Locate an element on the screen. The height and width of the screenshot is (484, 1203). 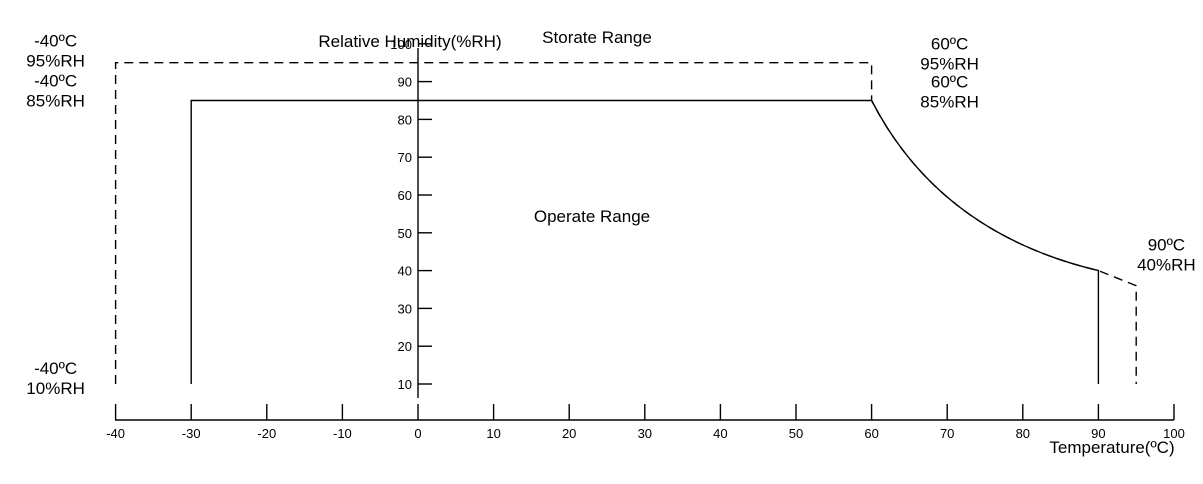
x-tick-label-40: 40 is located at coordinates (720, 433).